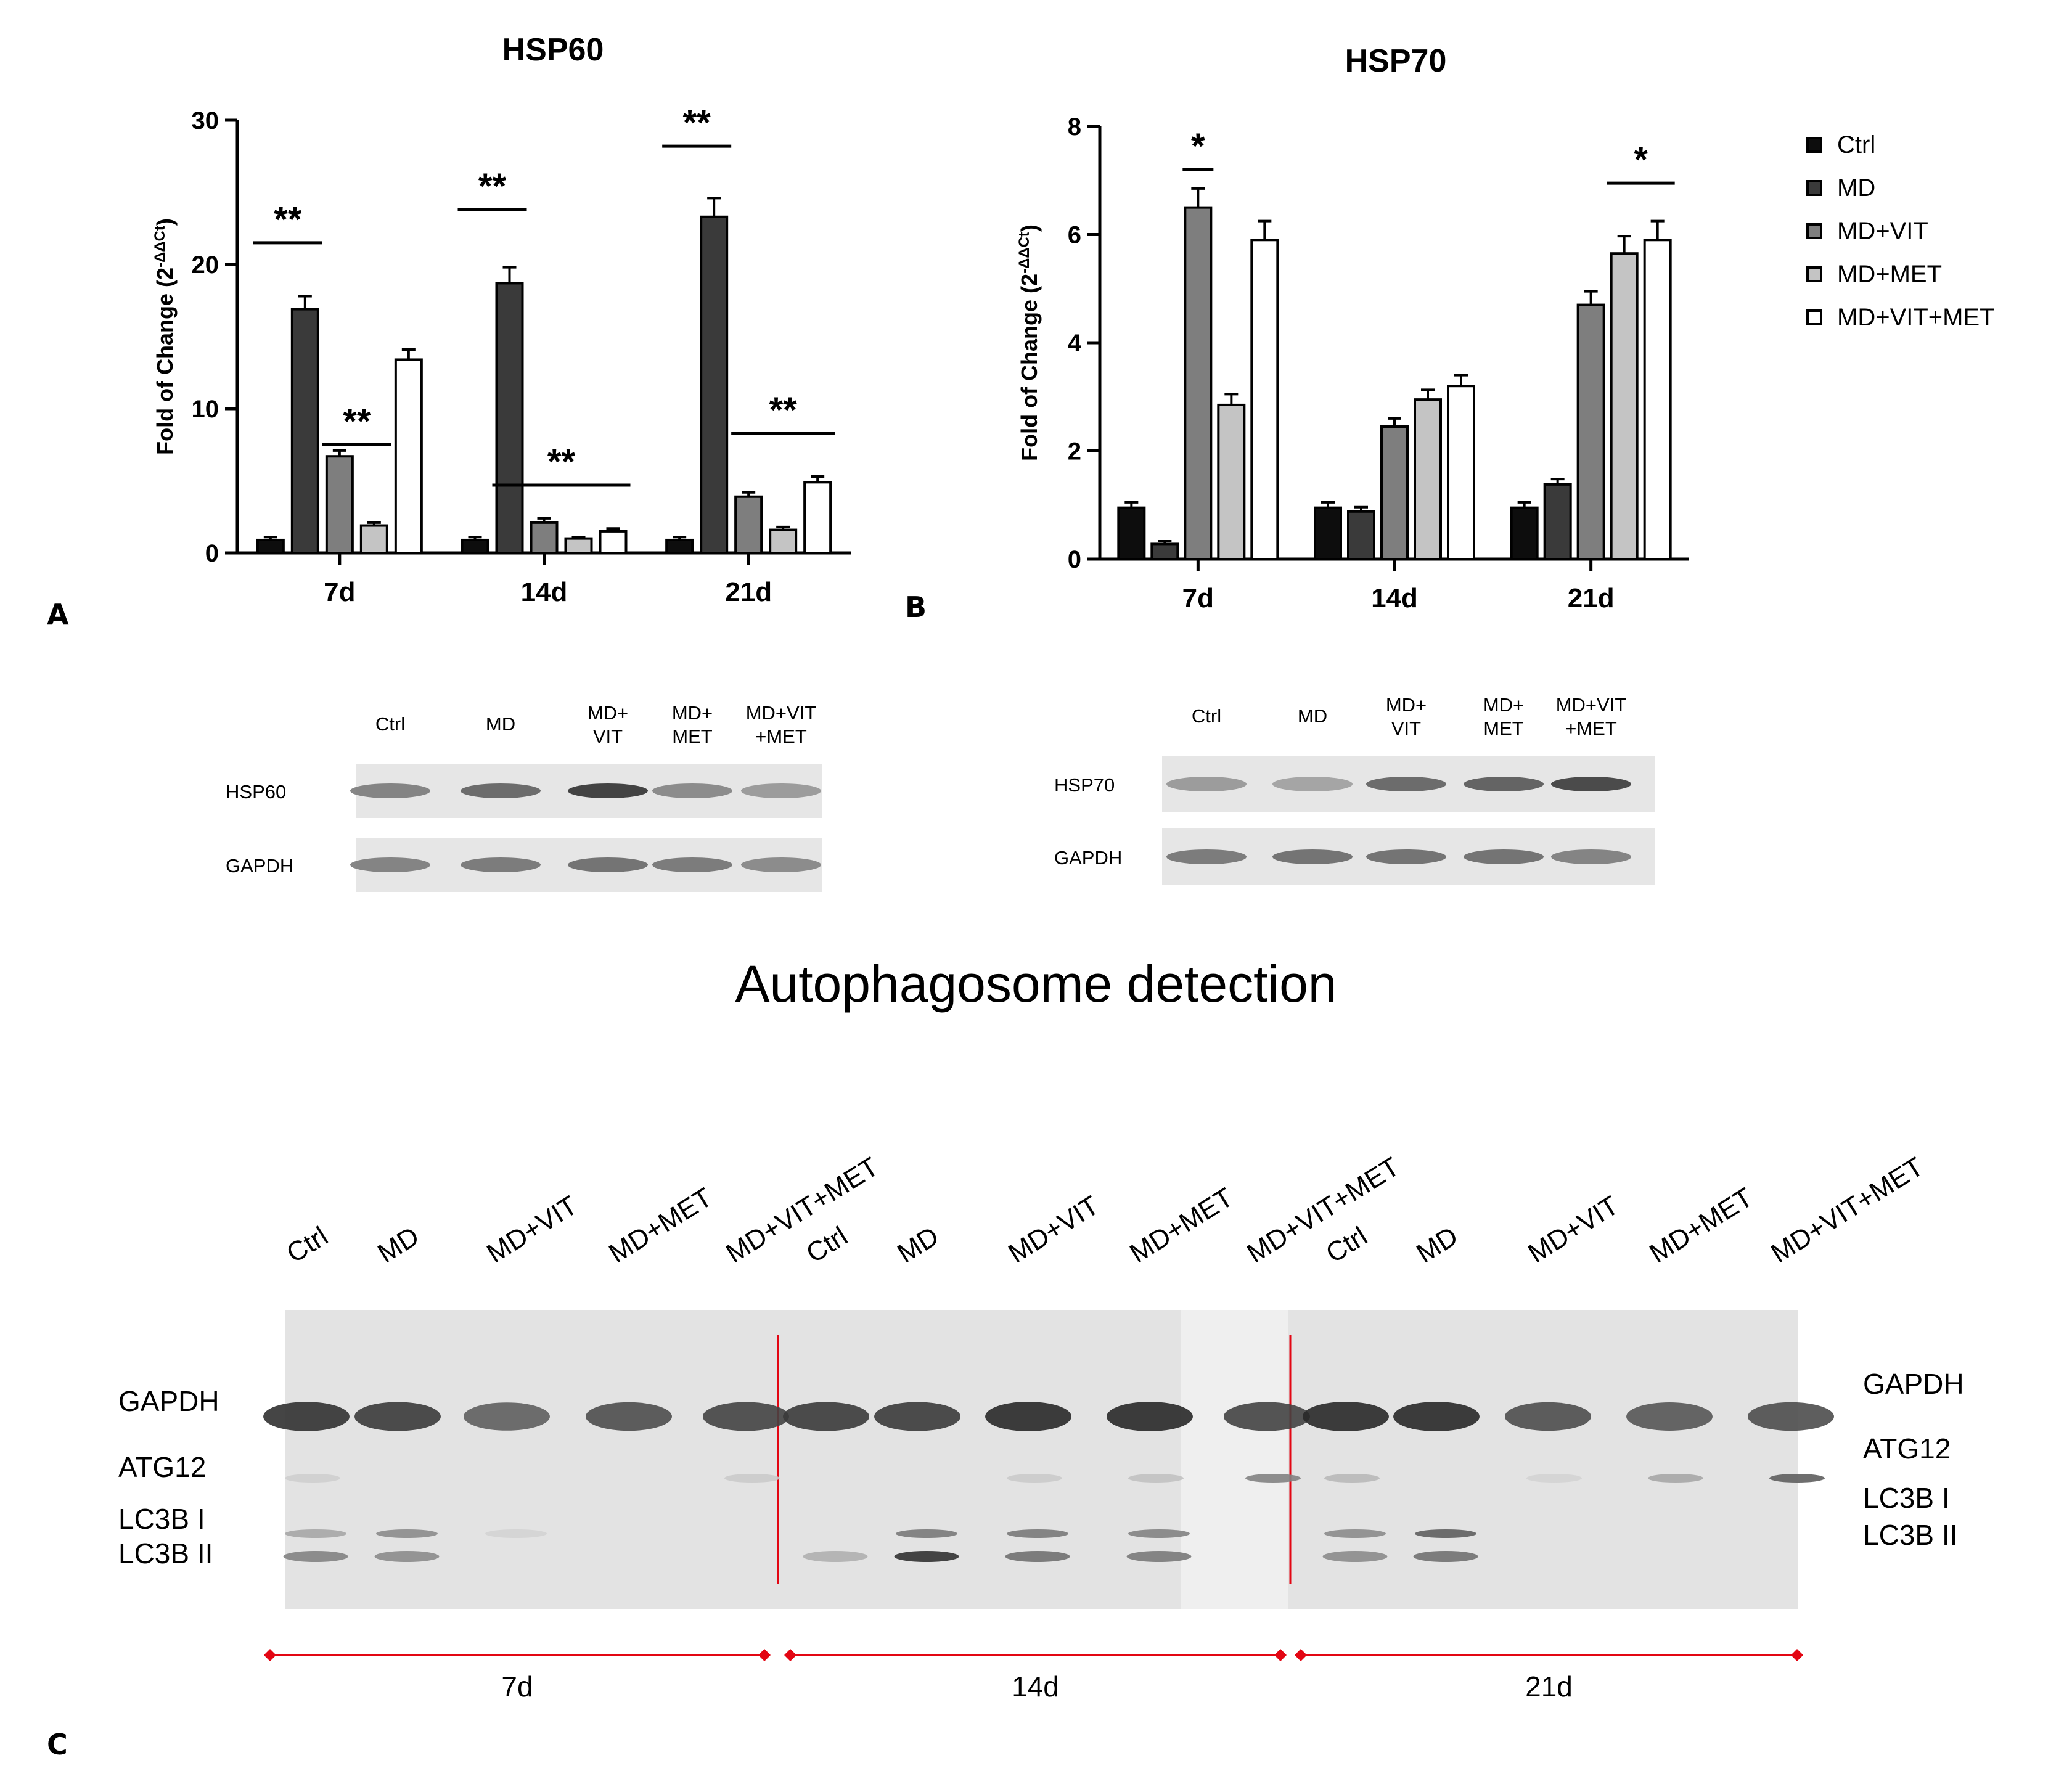 The height and width of the screenshot is (1771, 2072). I want to click on y-tick-label: 2, so click(1074, 452).